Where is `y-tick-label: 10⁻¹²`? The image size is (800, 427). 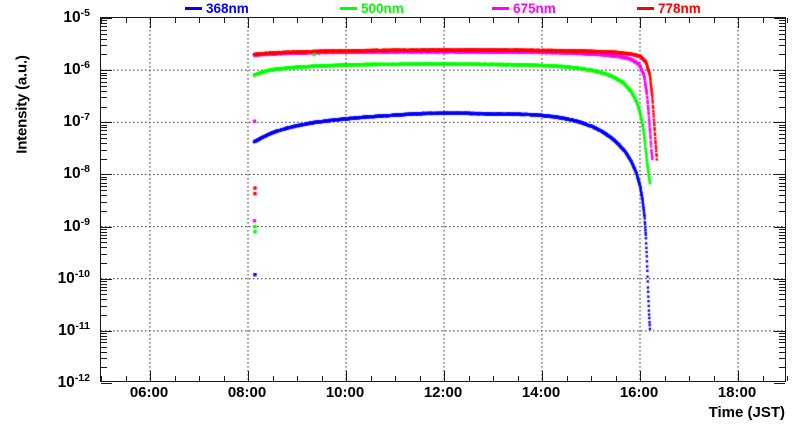
y-tick-label: 10⁻¹² is located at coordinates (73, 381).